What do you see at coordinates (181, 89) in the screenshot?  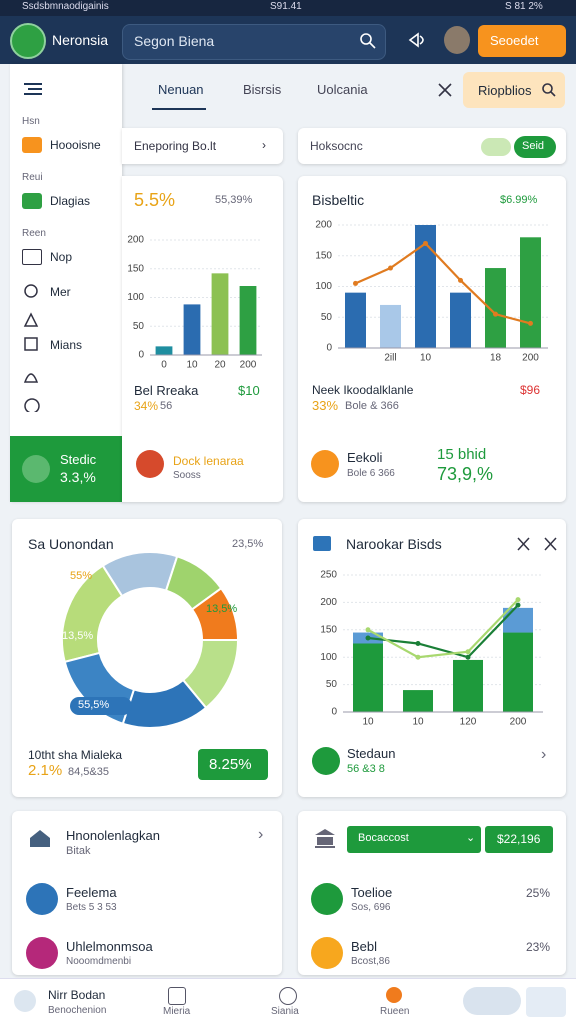 I see `tab: Nenuan` at bounding box center [181, 89].